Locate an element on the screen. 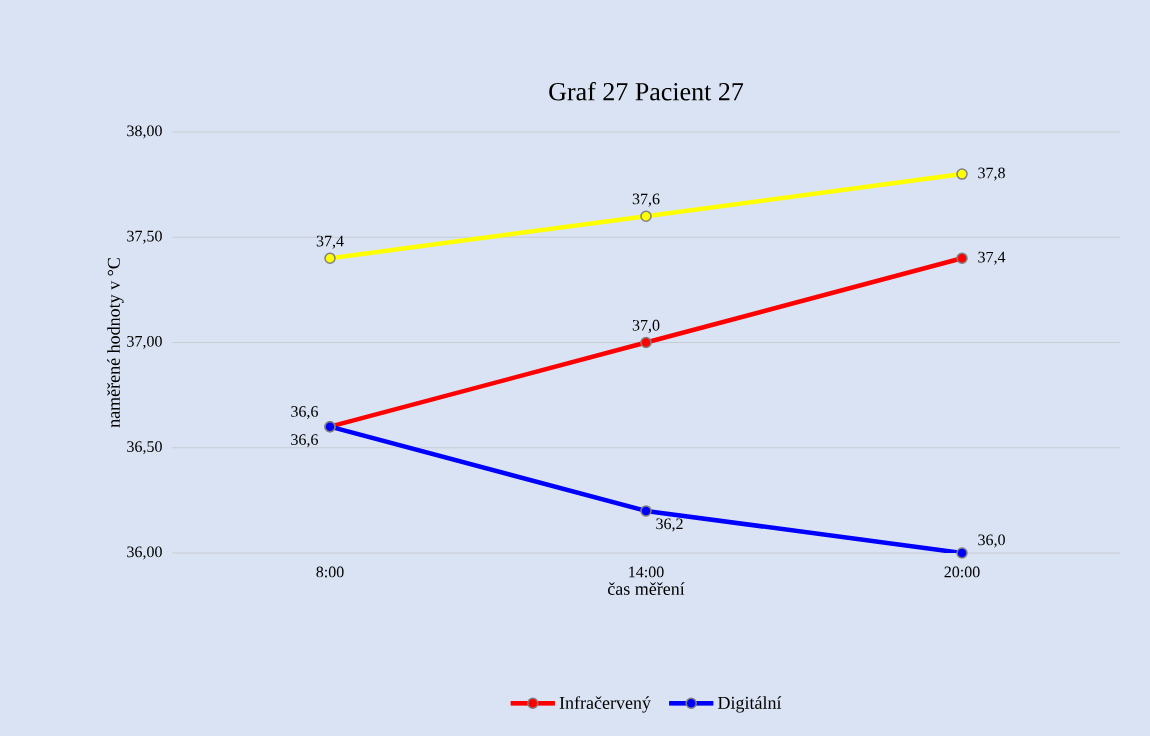  data-label: 37,6 is located at coordinates (646, 200).